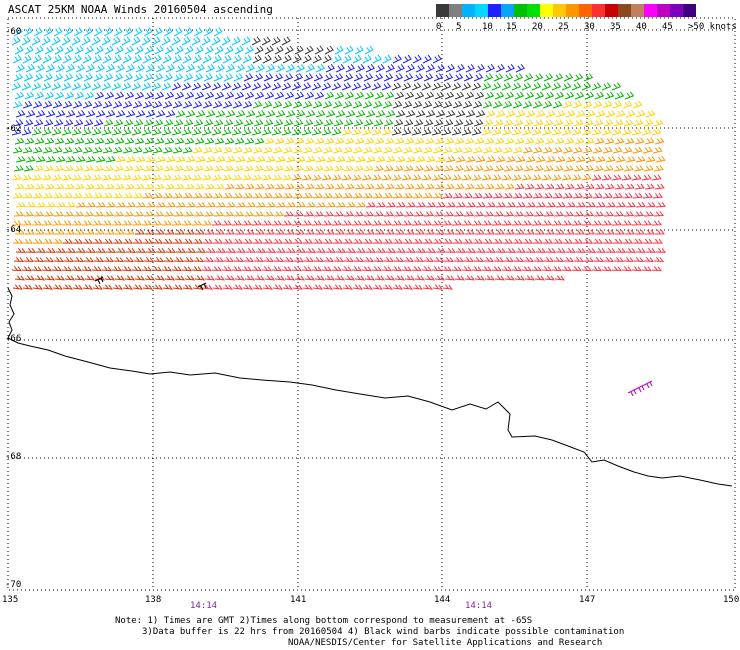 This screenshot has width=740, height=650. I want to click on legend-swatch, so click(650, 10).